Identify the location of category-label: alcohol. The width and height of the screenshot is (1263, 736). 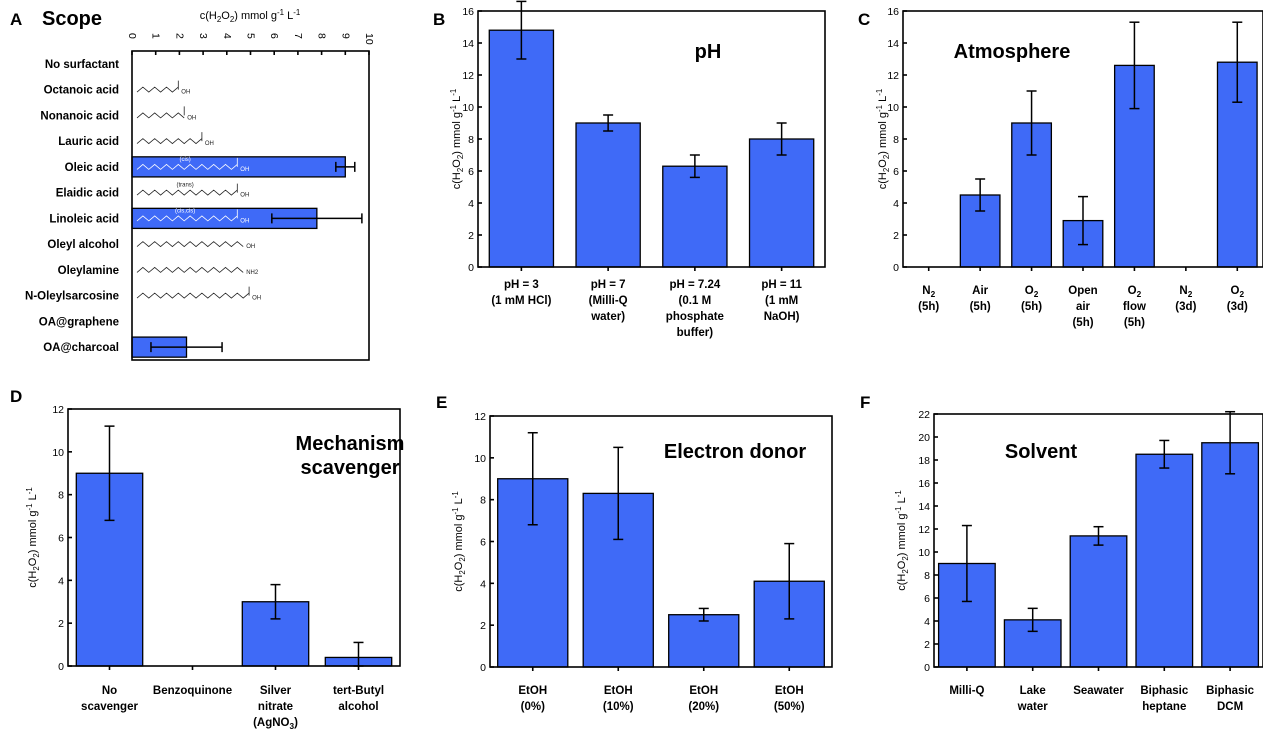
(358, 707).